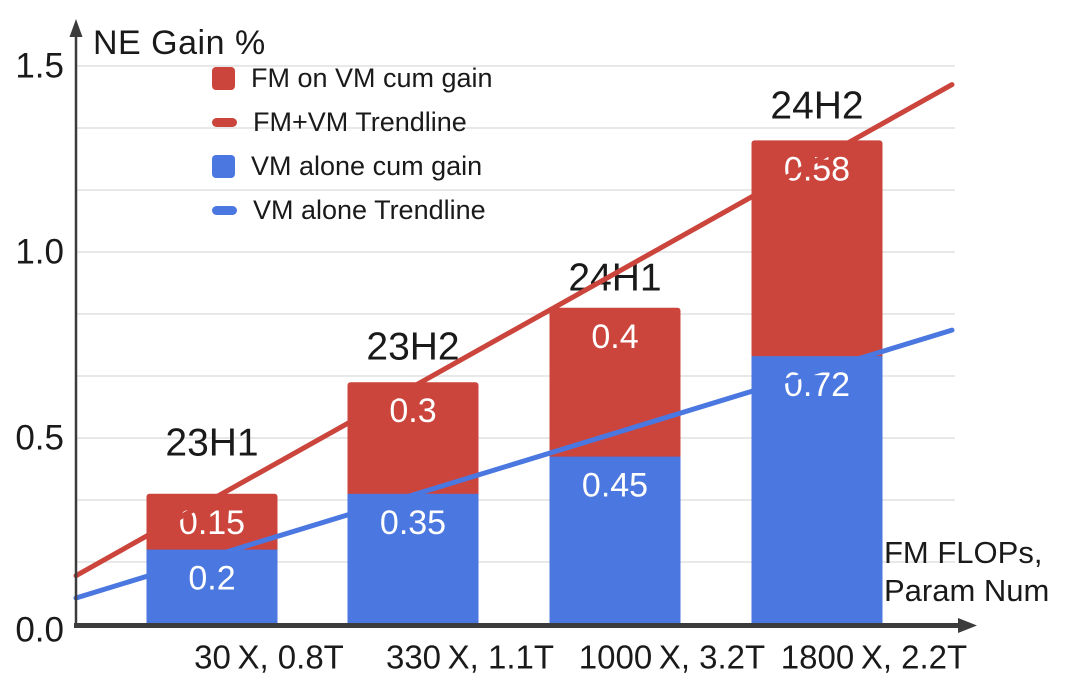 This screenshot has height=699, width=1080. What do you see at coordinates (39, 66) in the screenshot?
I see `y-tick-label: 1.5` at bounding box center [39, 66].